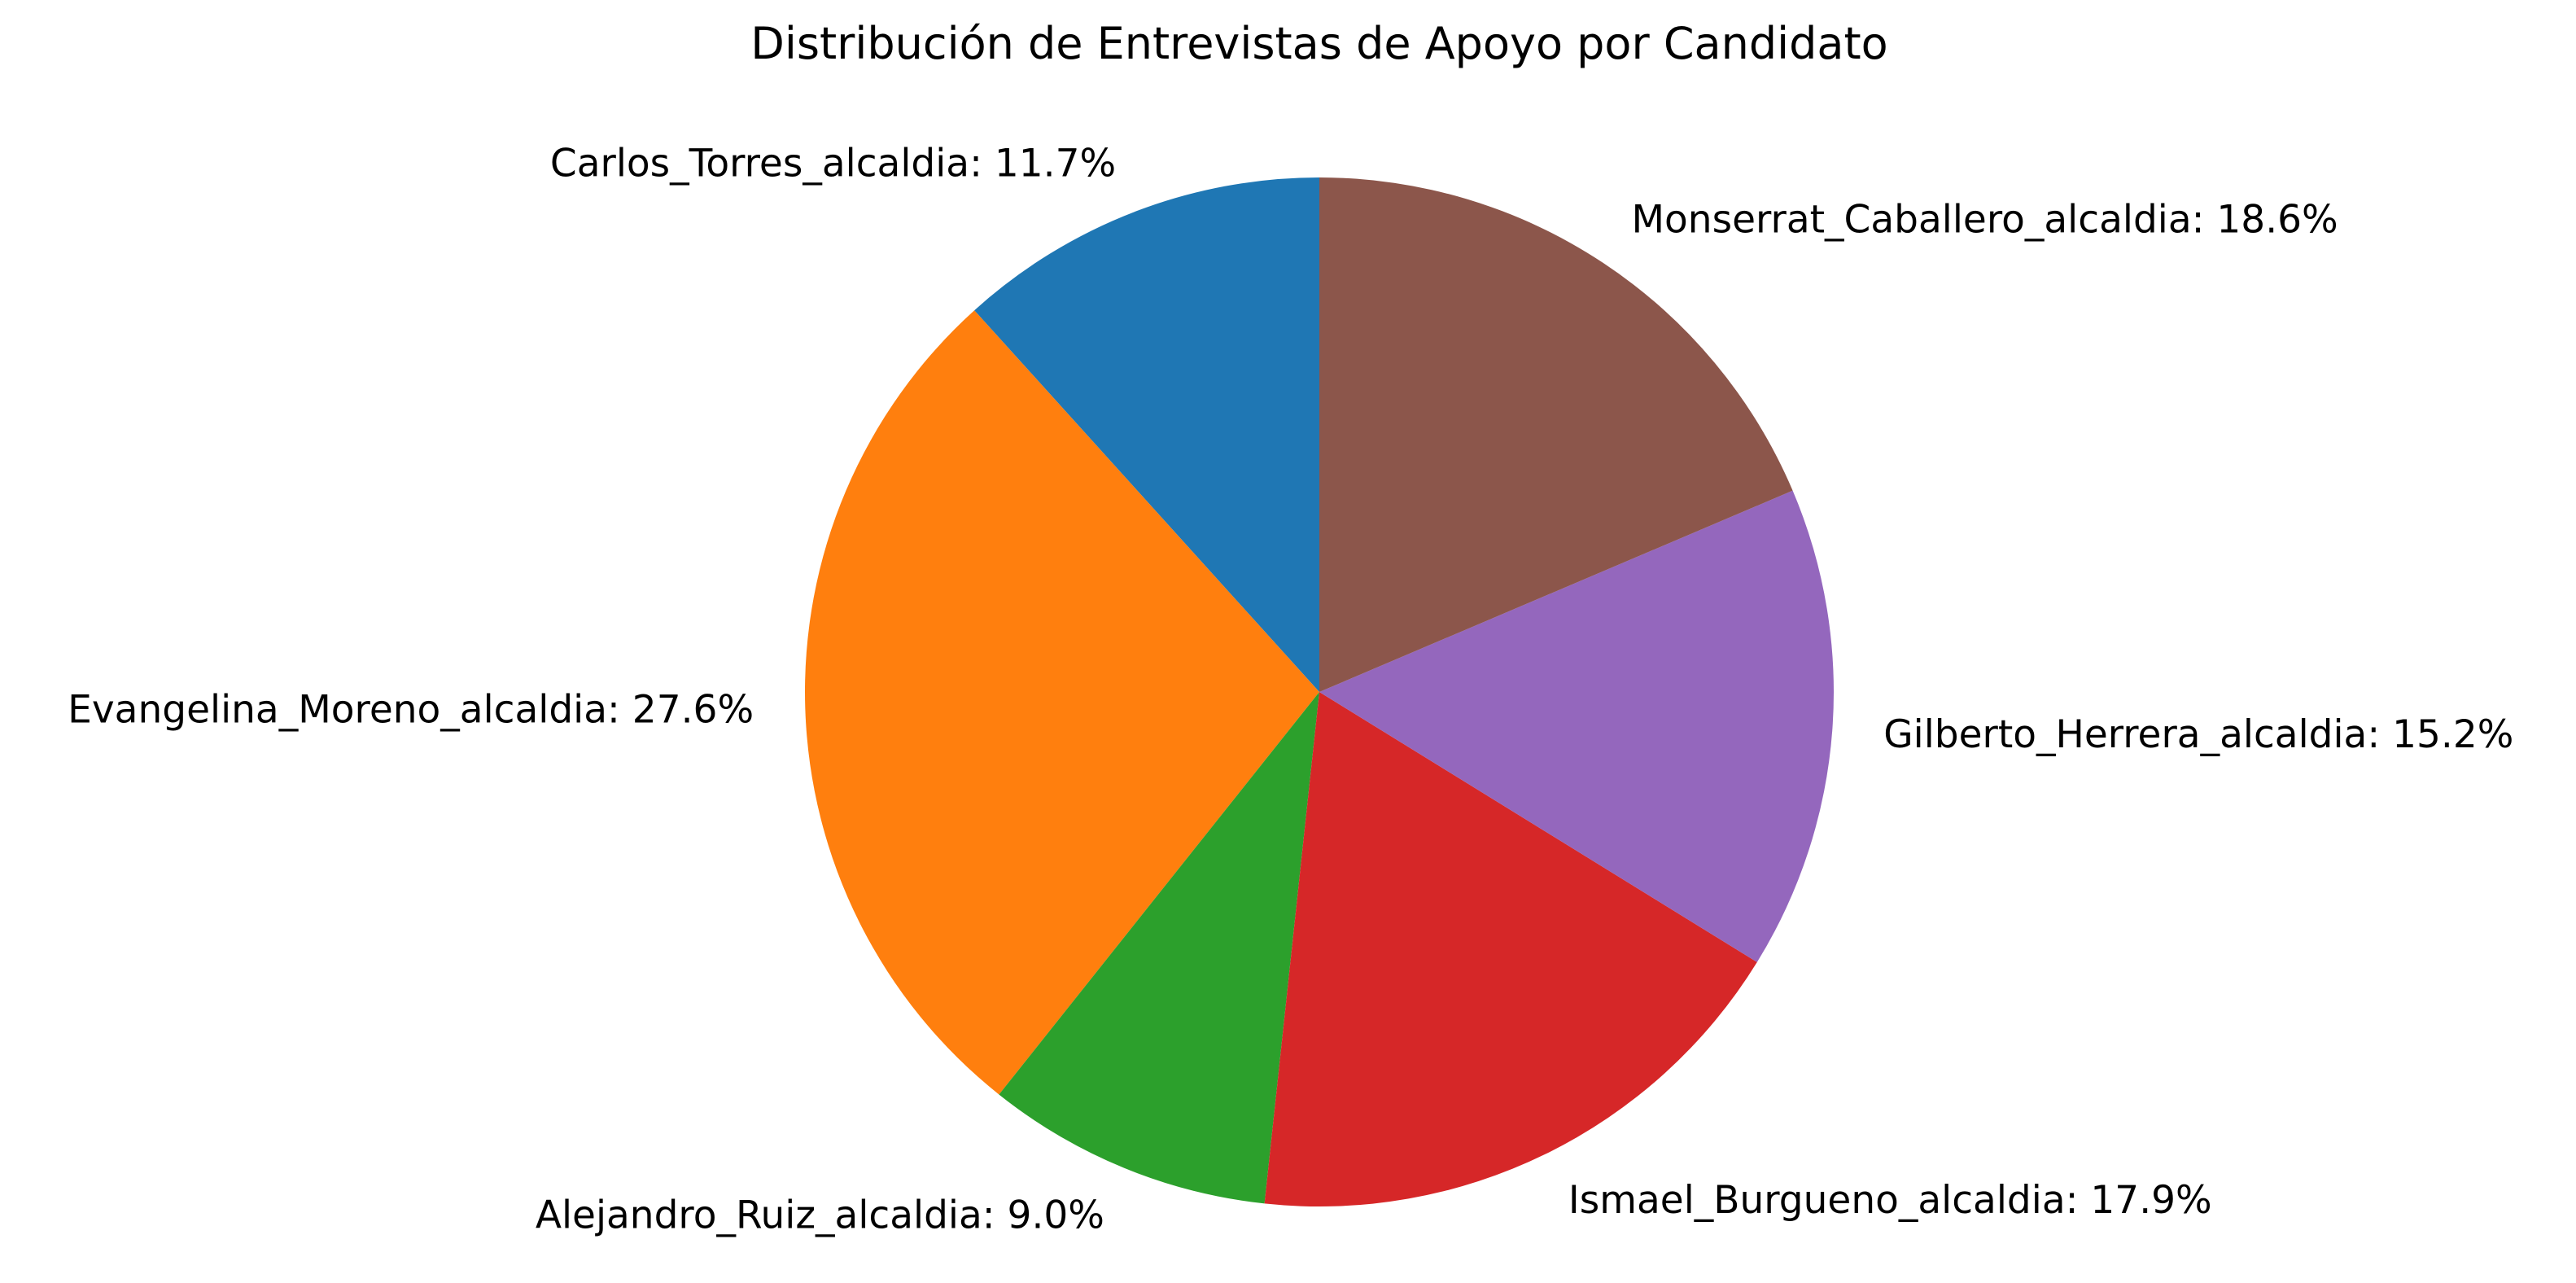 Image resolution: width=2576 pixels, height=1283 pixels. What do you see at coordinates (820, 1216) in the screenshot?
I see `slice-label: Alejandro_Ruiz_alcaldia: 9.0%` at bounding box center [820, 1216].